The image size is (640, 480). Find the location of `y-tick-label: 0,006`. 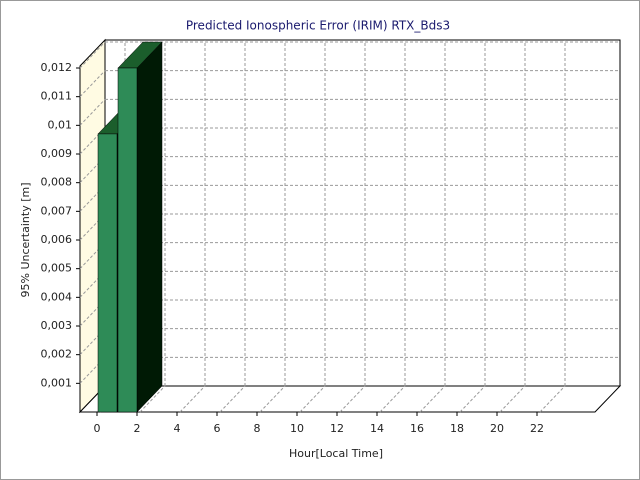

y-tick-label: 0,006 is located at coordinates (57, 239).